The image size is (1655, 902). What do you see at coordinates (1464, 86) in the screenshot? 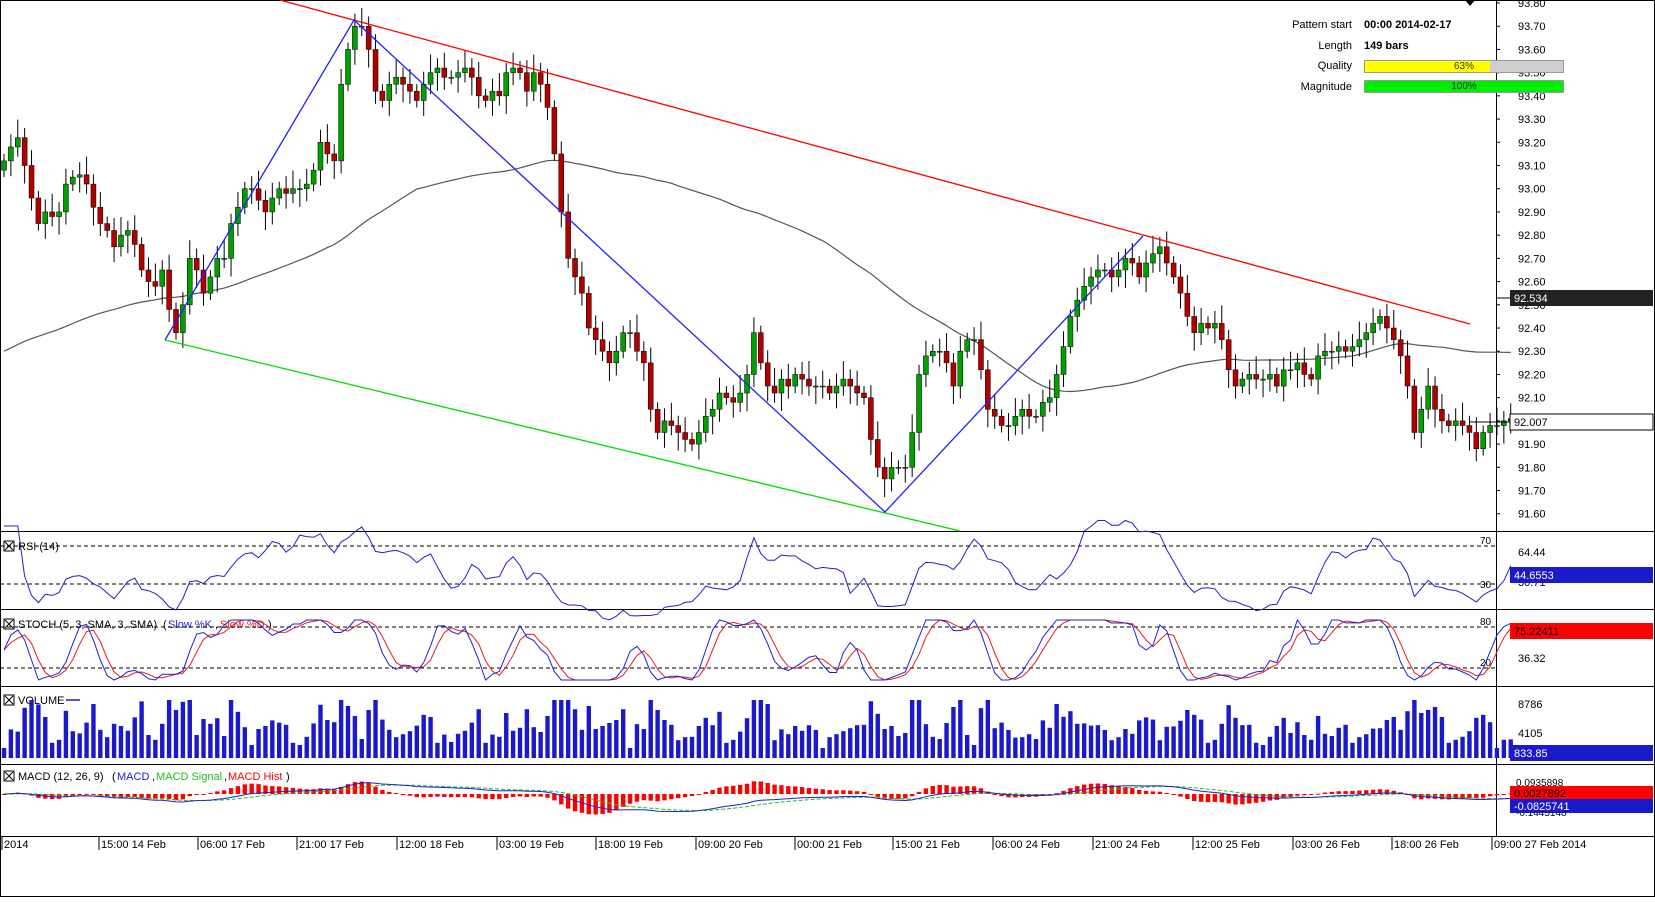
I see `magnitude-bar-fill` at bounding box center [1464, 86].